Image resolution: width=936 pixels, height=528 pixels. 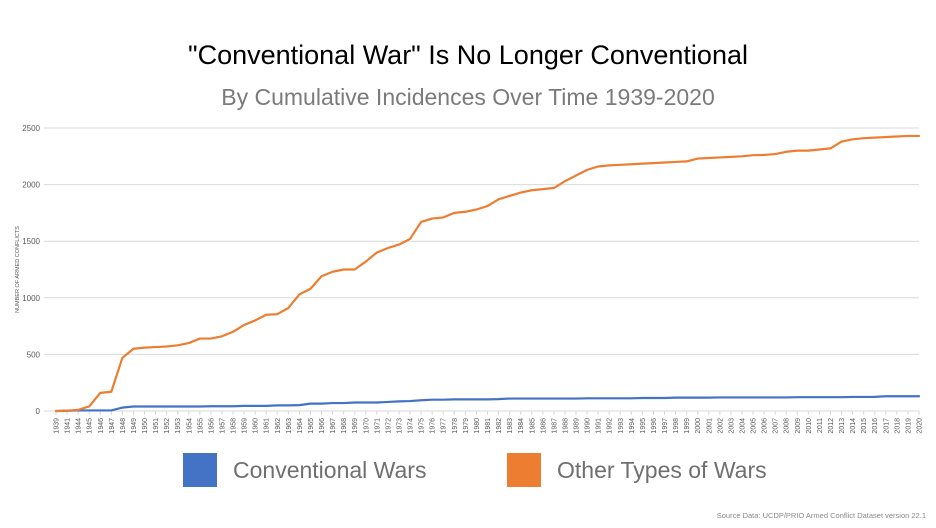 What do you see at coordinates (31, 185) in the screenshot?
I see `y-tick-label-2000: 2000` at bounding box center [31, 185].